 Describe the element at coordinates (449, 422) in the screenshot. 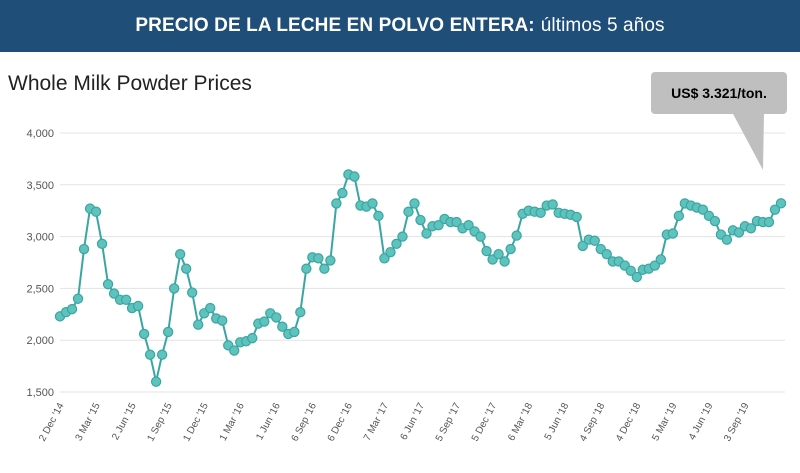

I see `x-tick-label: 5 Sep '17` at that location.